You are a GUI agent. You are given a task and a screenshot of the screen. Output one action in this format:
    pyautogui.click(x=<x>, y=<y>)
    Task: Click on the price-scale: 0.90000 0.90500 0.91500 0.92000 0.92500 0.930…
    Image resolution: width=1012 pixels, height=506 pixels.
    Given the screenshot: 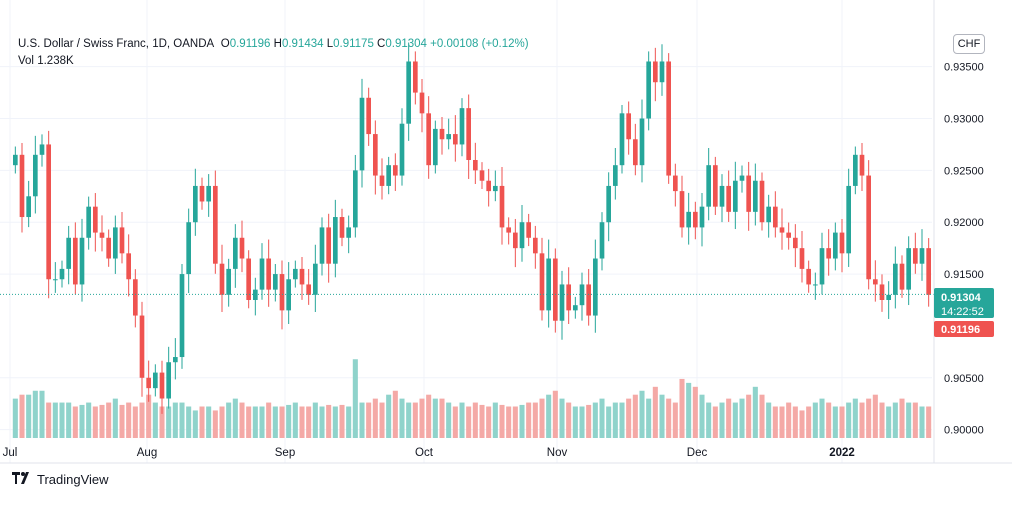 What is the action you would take?
    pyautogui.click(x=964, y=249)
    